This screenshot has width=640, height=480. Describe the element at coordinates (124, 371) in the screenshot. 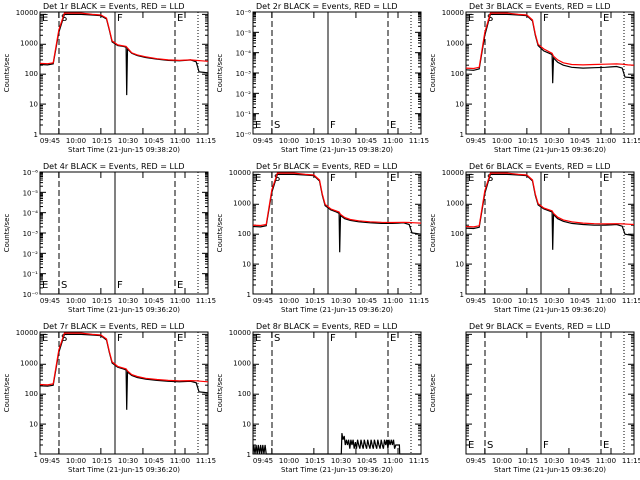

I see `series-events-line` at that location.